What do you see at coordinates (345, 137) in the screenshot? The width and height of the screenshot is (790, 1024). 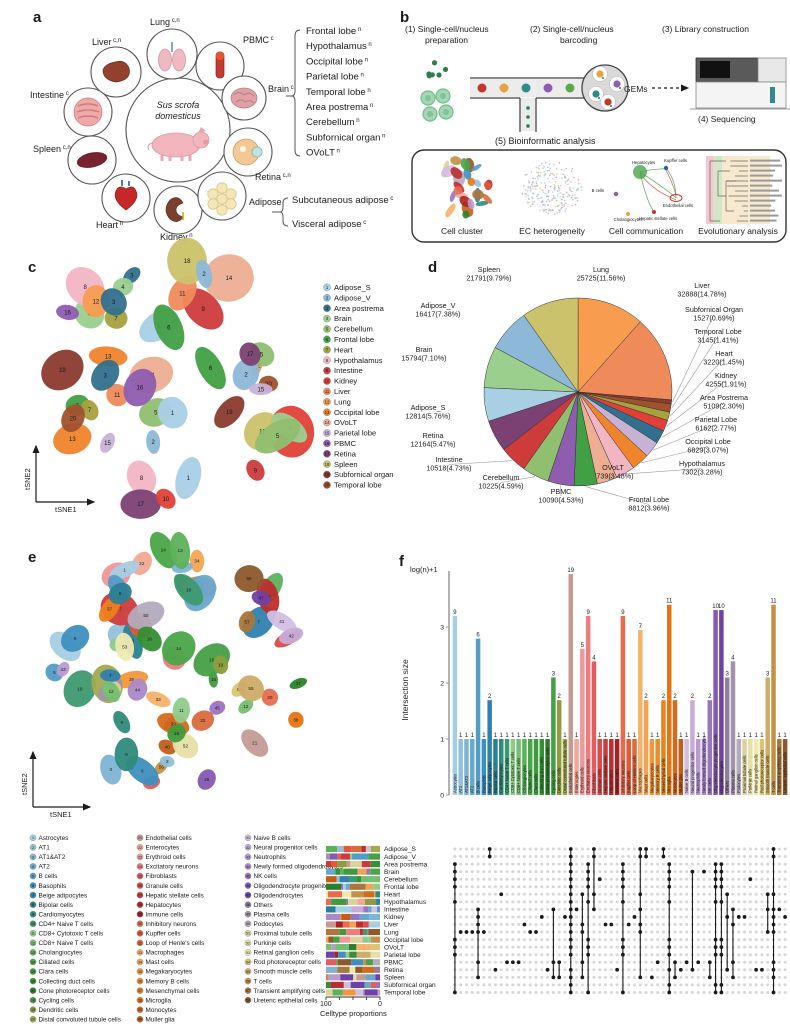 I see `organ-label: Subfornical organ n` at bounding box center [345, 137].